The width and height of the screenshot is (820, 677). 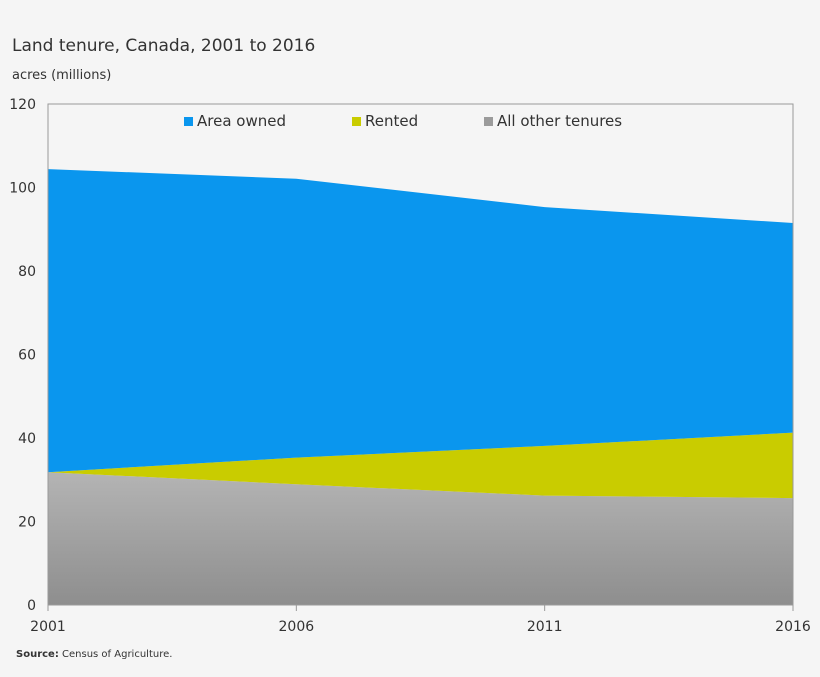 What do you see at coordinates (115, 654) in the screenshot?
I see `source-text: Census of Agriculture.` at bounding box center [115, 654].